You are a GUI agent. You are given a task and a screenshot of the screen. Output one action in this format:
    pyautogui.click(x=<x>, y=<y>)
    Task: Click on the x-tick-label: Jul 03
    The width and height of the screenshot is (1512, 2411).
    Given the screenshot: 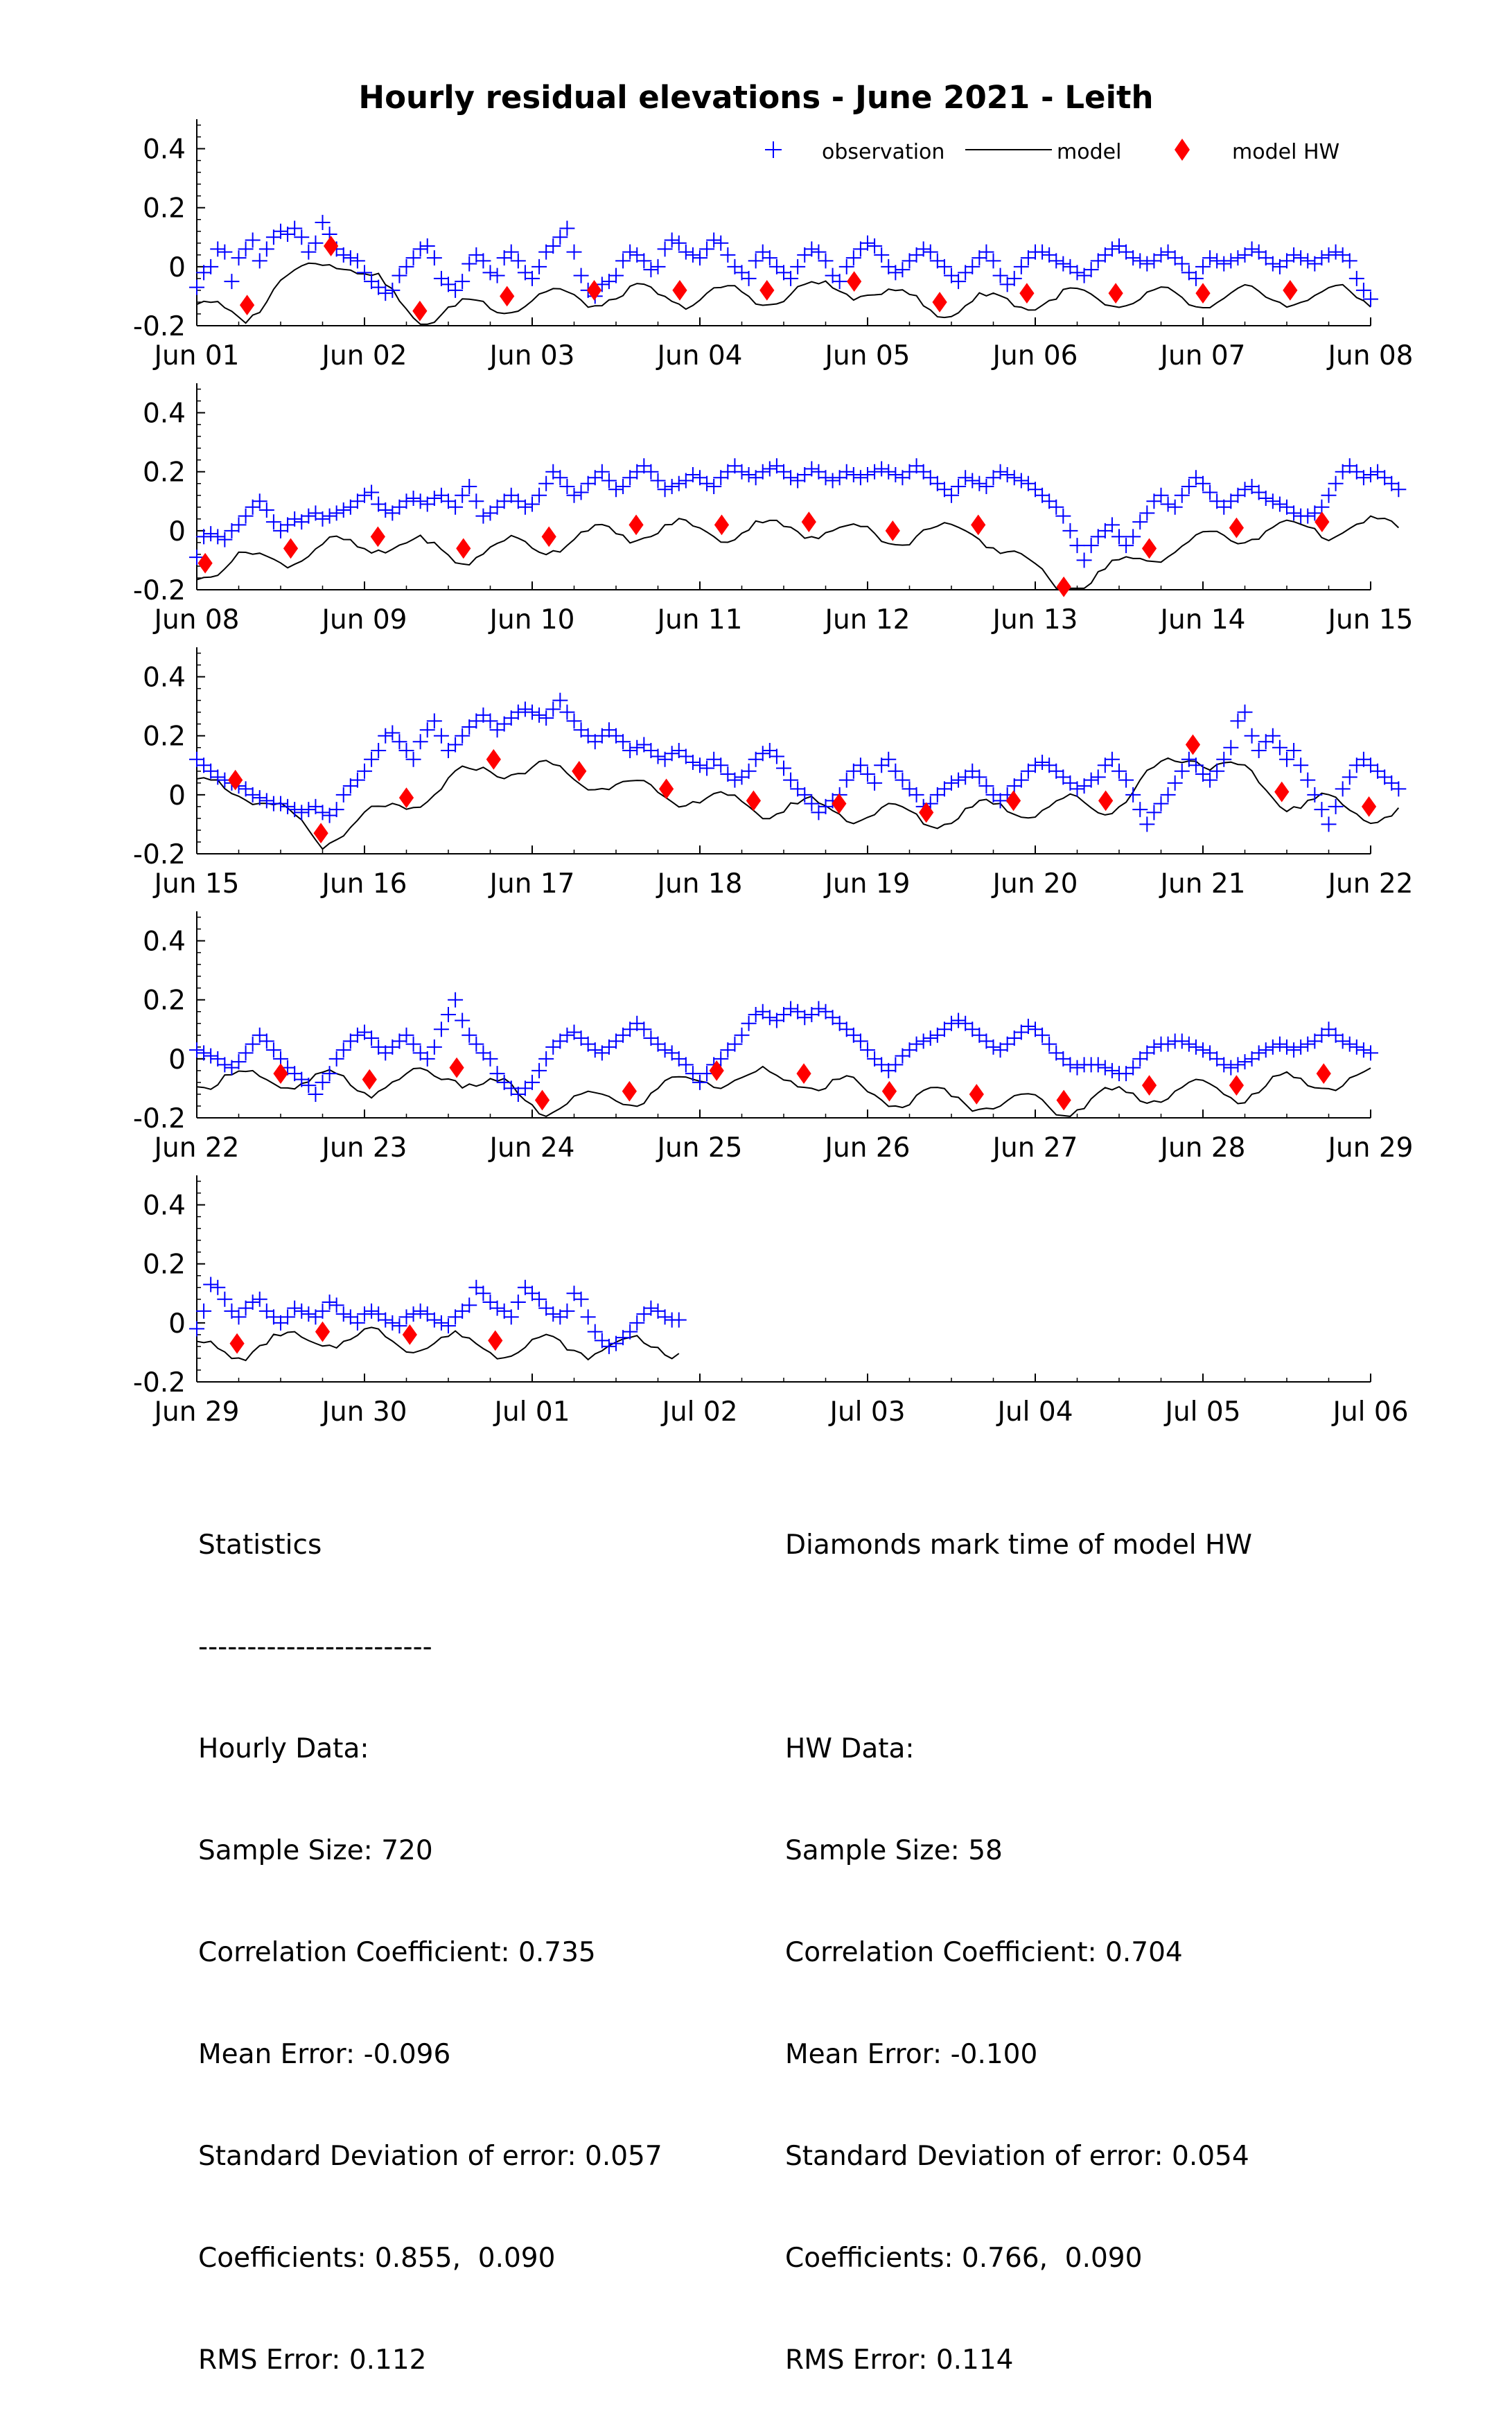 What is the action you would take?
    pyautogui.click(x=866, y=1412)
    